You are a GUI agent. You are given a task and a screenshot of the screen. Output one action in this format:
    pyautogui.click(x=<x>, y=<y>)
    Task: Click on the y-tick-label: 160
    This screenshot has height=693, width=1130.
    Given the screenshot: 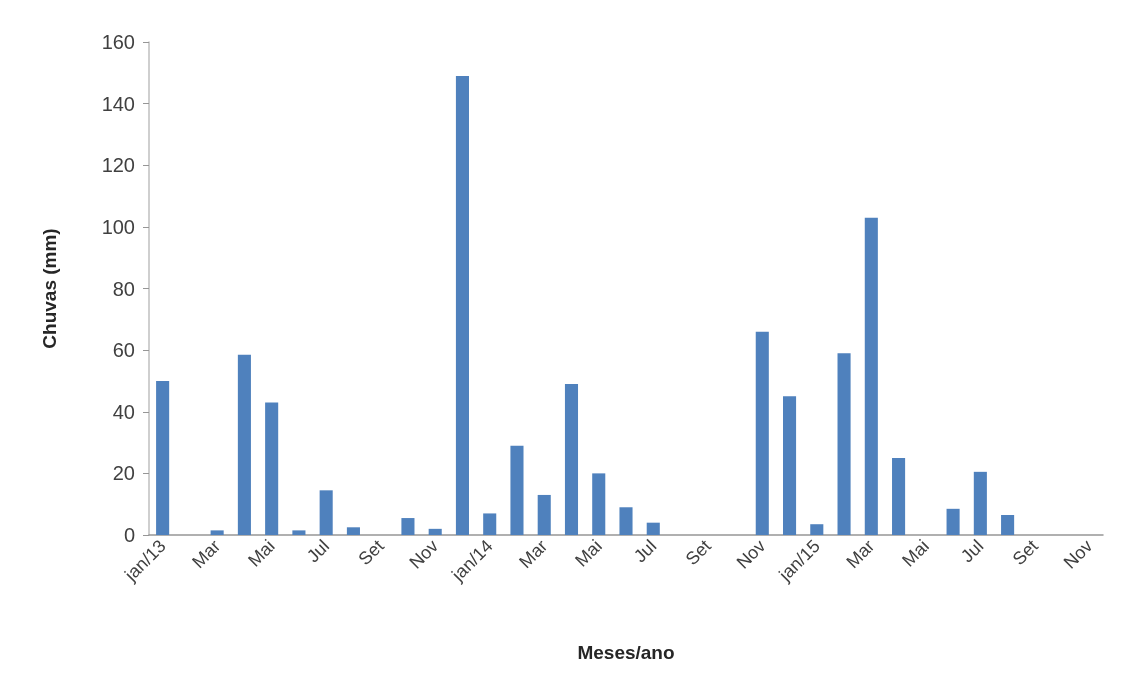 What is the action you would take?
    pyautogui.click(x=118, y=42)
    